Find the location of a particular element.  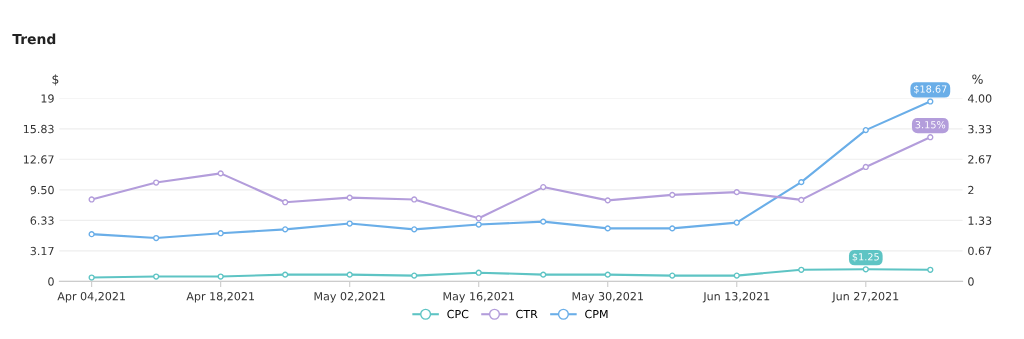

y-axis-title: $ is located at coordinates (55, 80).